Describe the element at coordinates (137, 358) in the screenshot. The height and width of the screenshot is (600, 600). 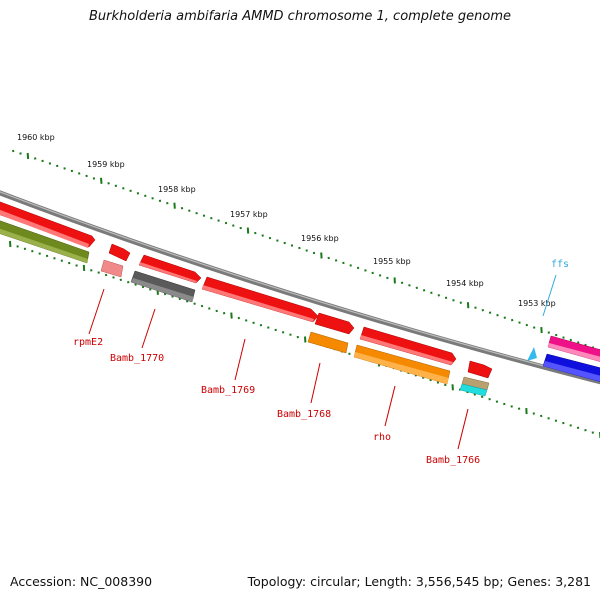
I see `gene-label-bamb-1770: Bamb_1770` at that location.